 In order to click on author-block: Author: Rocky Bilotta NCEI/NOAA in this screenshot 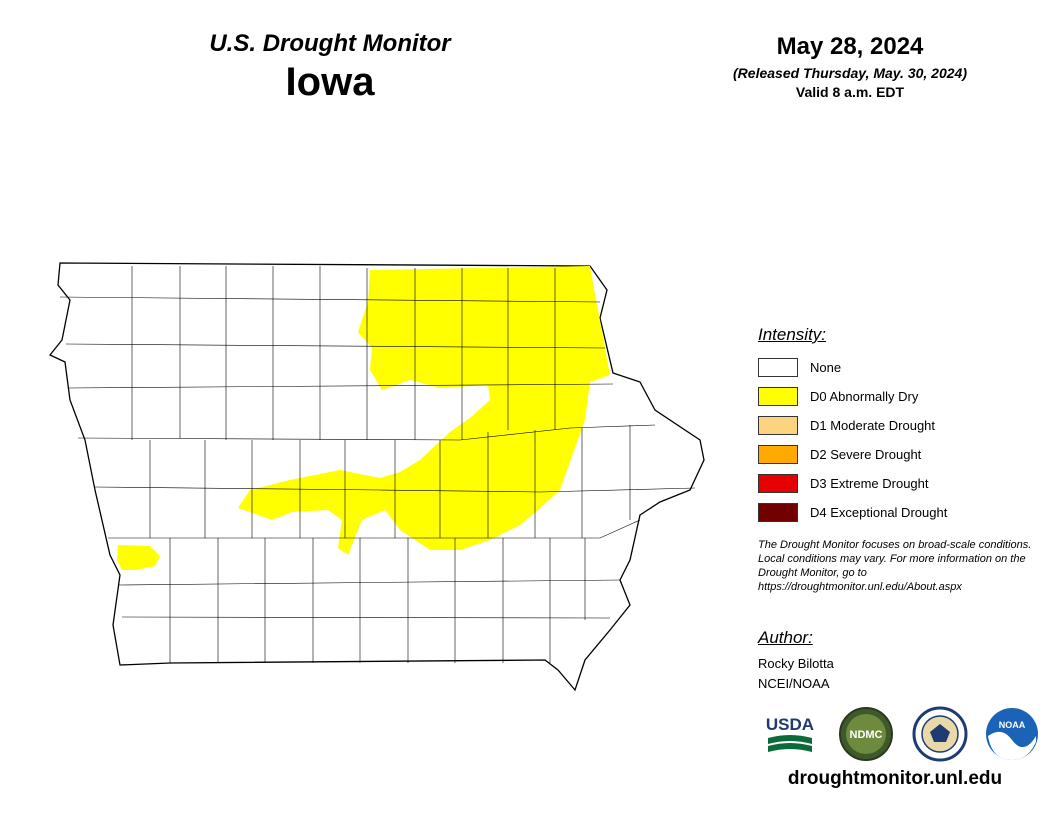, I will do `click(898, 661)`.